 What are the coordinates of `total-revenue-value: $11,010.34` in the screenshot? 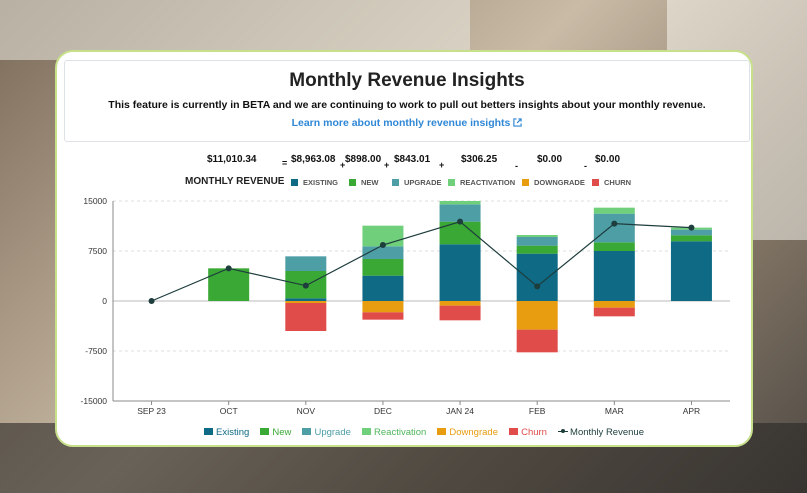 It's located at (232, 159).